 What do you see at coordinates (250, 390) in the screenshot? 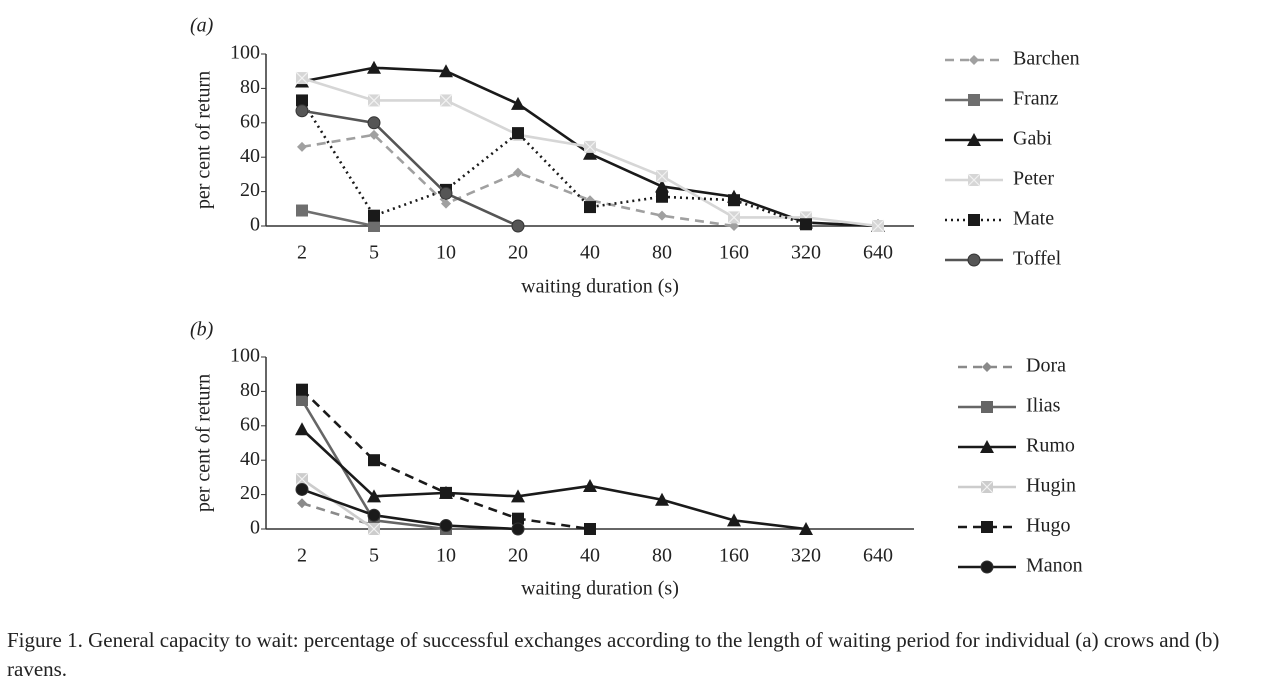
I see `y-tick-label: 80` at bounding box center [250, 390].